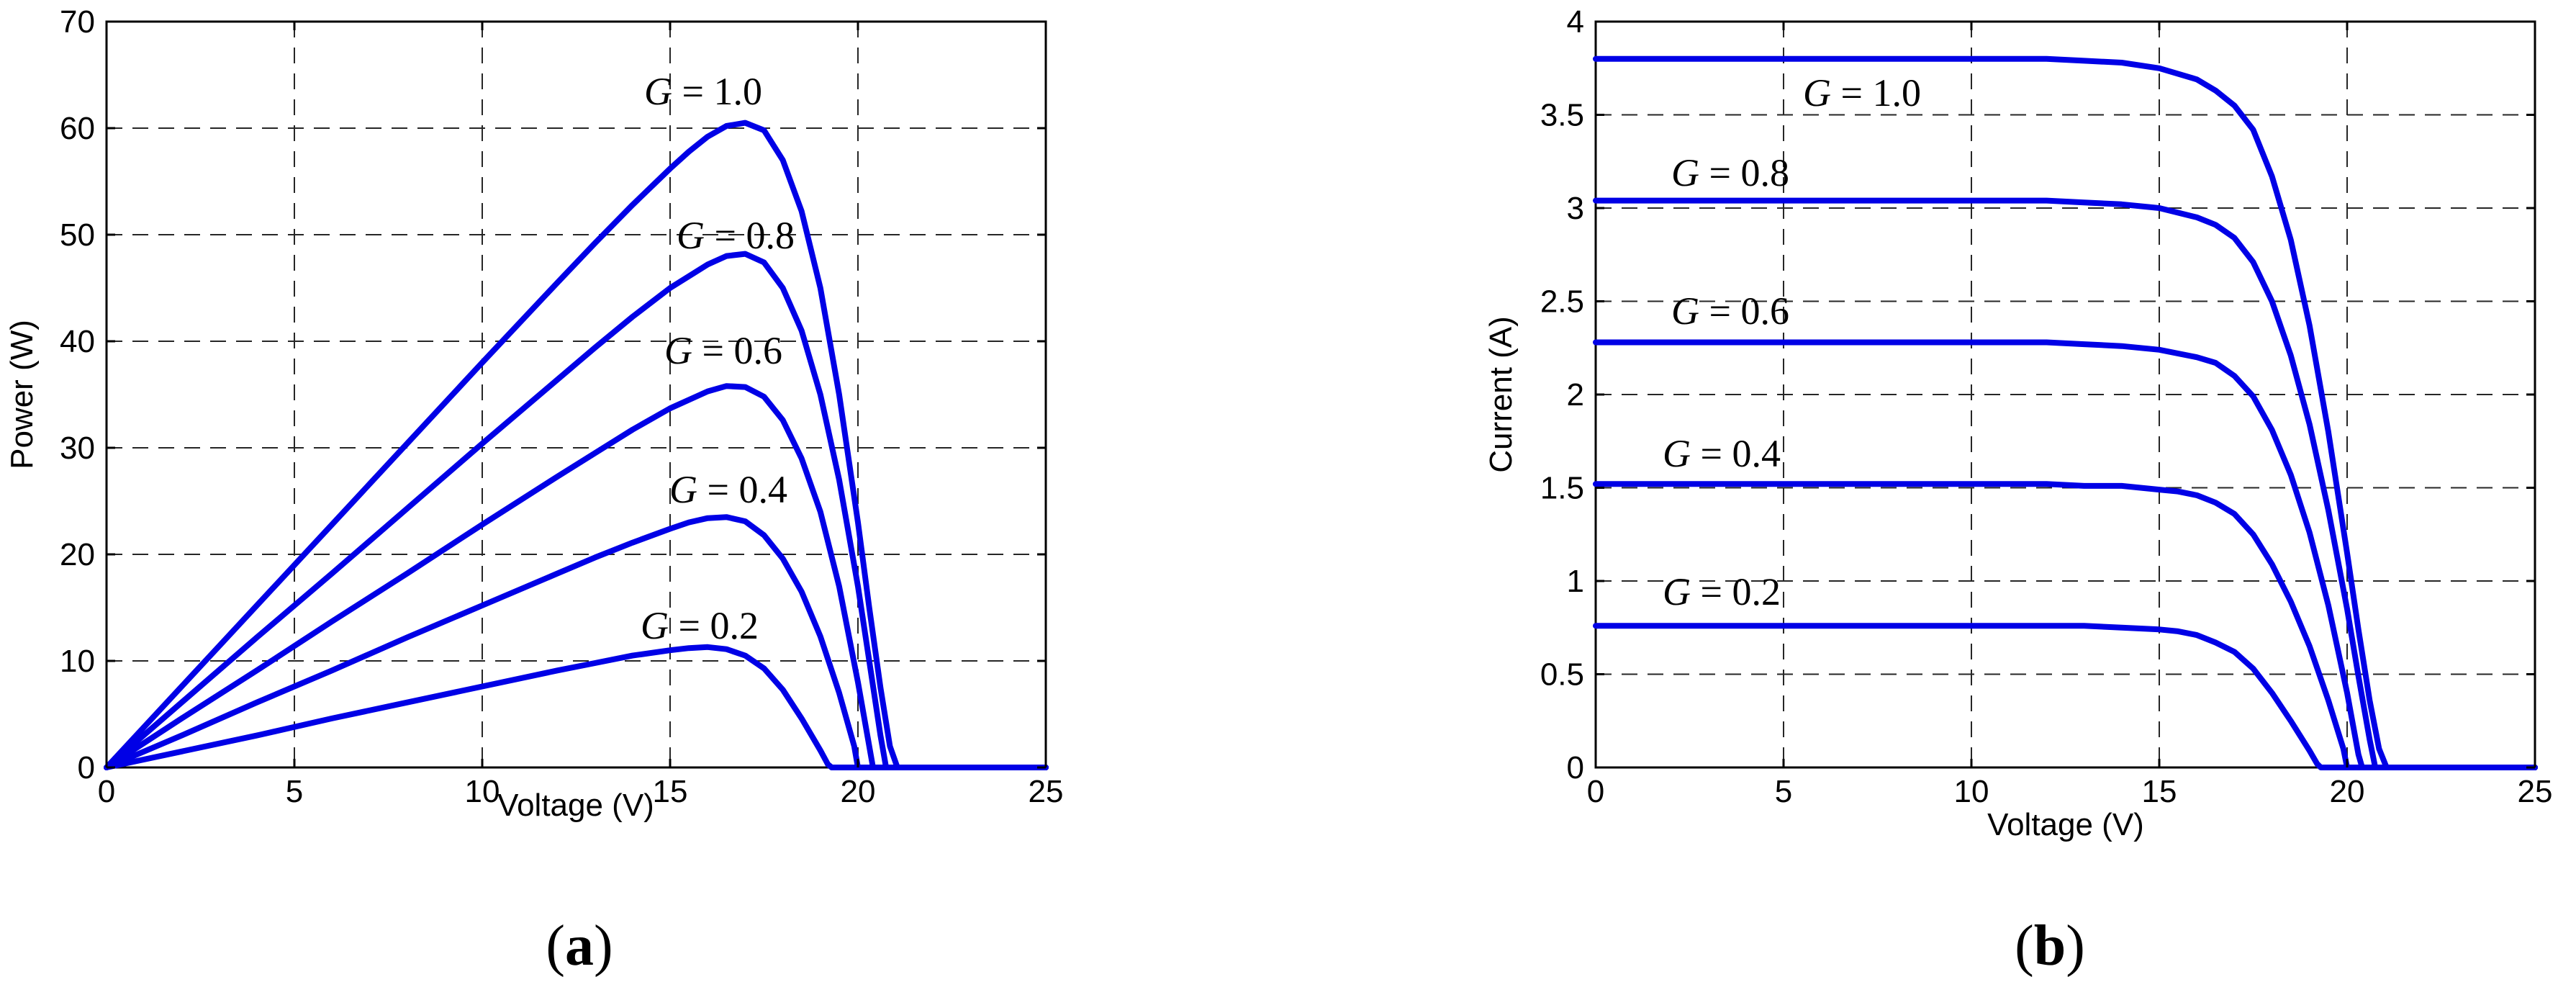 The image size is (2576, 982). I want to click on panel-b-series-label-0: G = 1.0, so click(1862, 92).